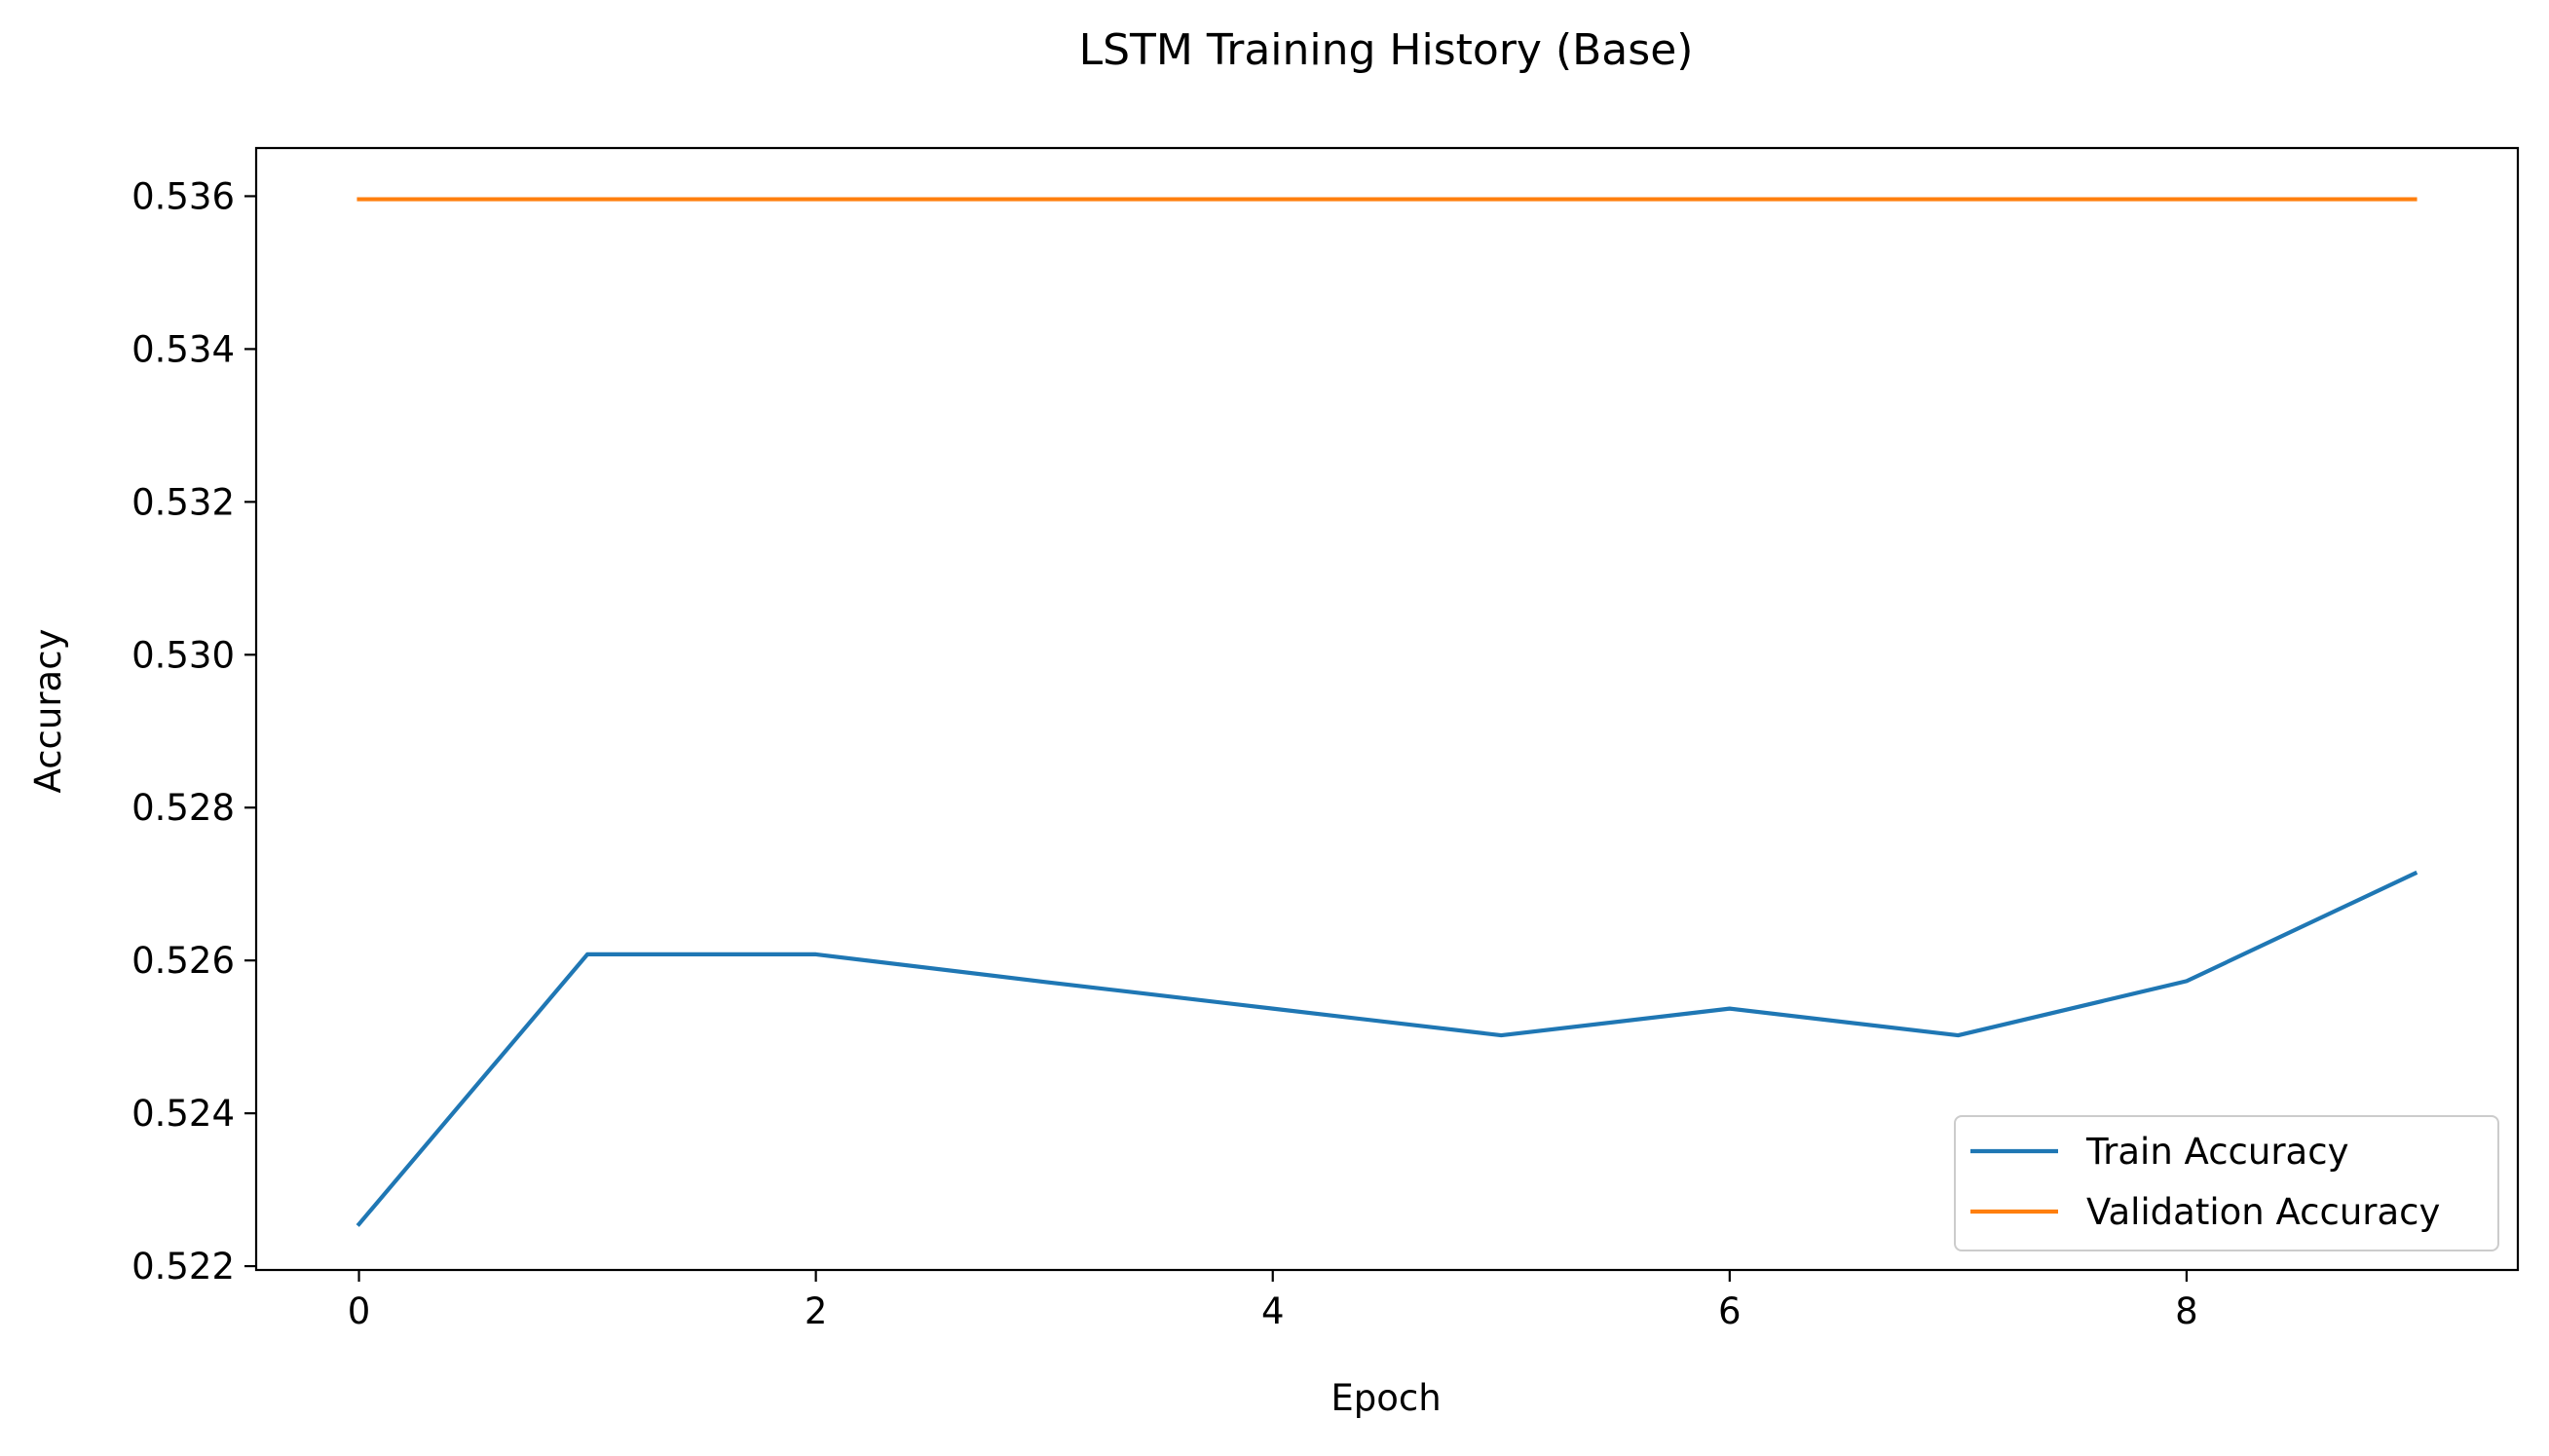 Image resolution: width=2549 pixels, height=1456 pixels. Describe the element at coordinates (183, 196) in the screenshot. I see `y-tick-label: 0.536` at that location.